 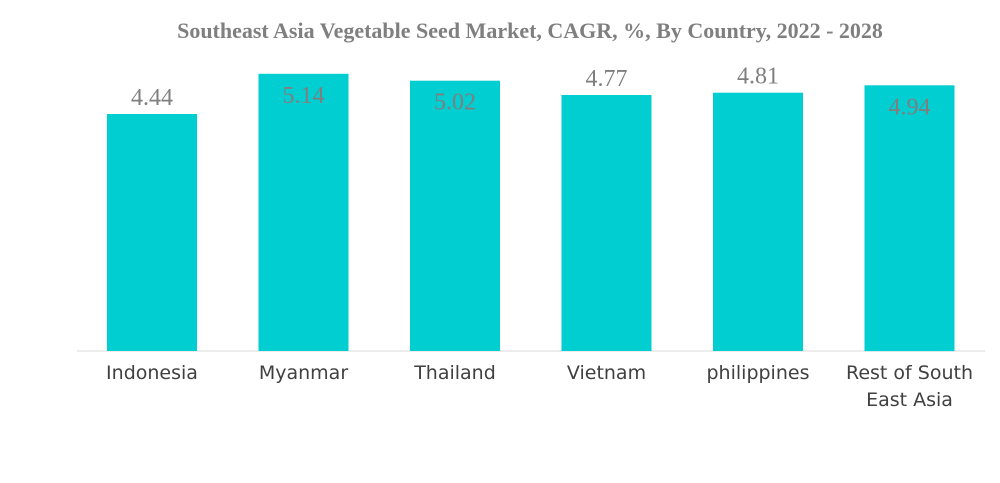 What do you see at coordinates (606, 223) in the screenshot?
I see `bar-vietnam` at bounding box center [606, 223].